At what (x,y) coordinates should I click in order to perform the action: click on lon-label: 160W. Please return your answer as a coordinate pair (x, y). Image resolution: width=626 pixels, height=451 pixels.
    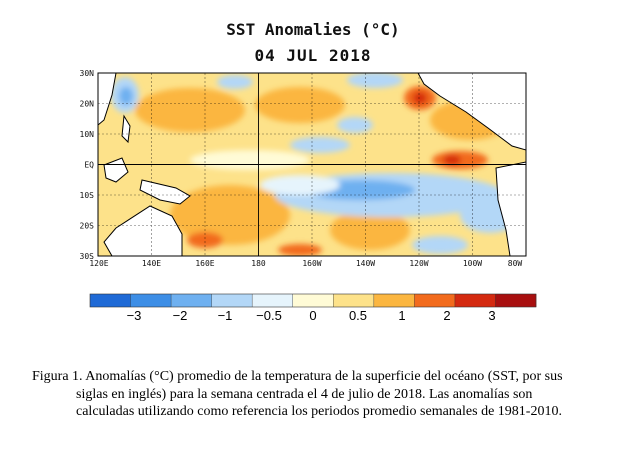
    Looking at the image, I should click on (311, 263).